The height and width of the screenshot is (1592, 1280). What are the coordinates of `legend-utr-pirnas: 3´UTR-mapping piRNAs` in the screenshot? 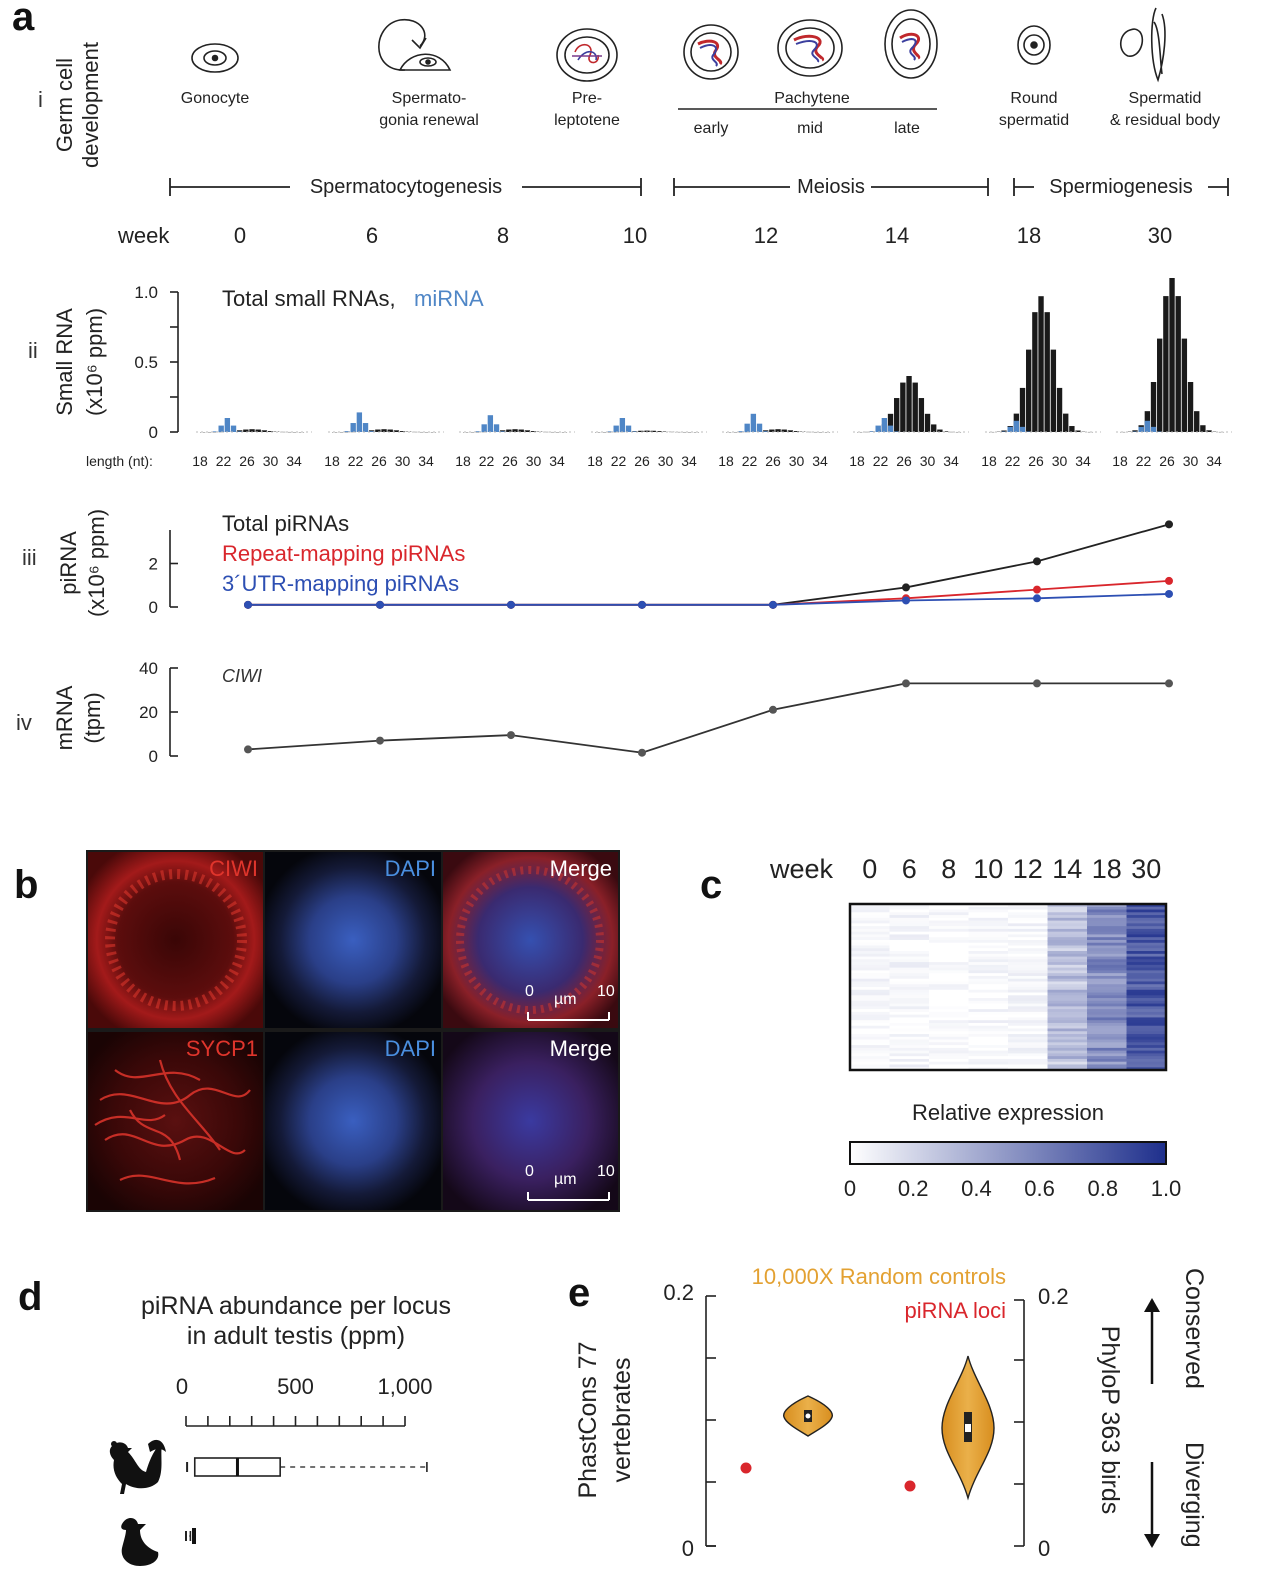 It's located at (340, 583).